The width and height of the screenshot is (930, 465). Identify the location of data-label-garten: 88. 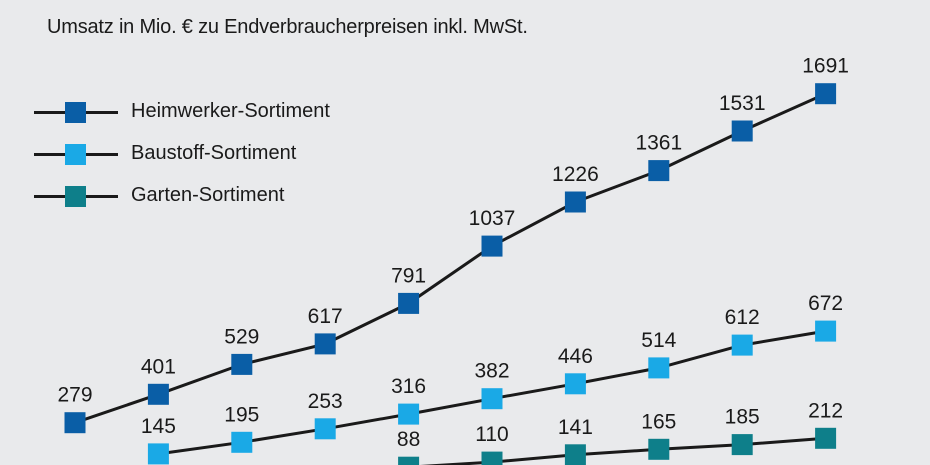
(408, 439).